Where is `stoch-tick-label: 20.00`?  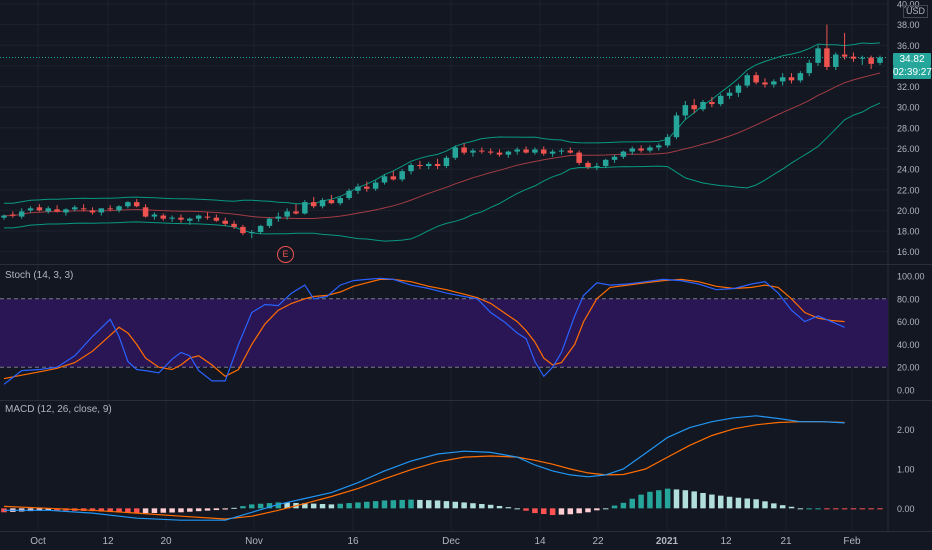 stoch-tick-label: 20.00 is located at coordinates (908, 368).